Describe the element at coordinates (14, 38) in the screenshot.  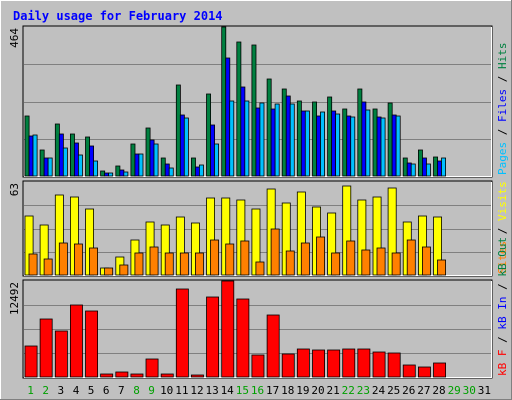
I see `y-max-label: 464` at that location.